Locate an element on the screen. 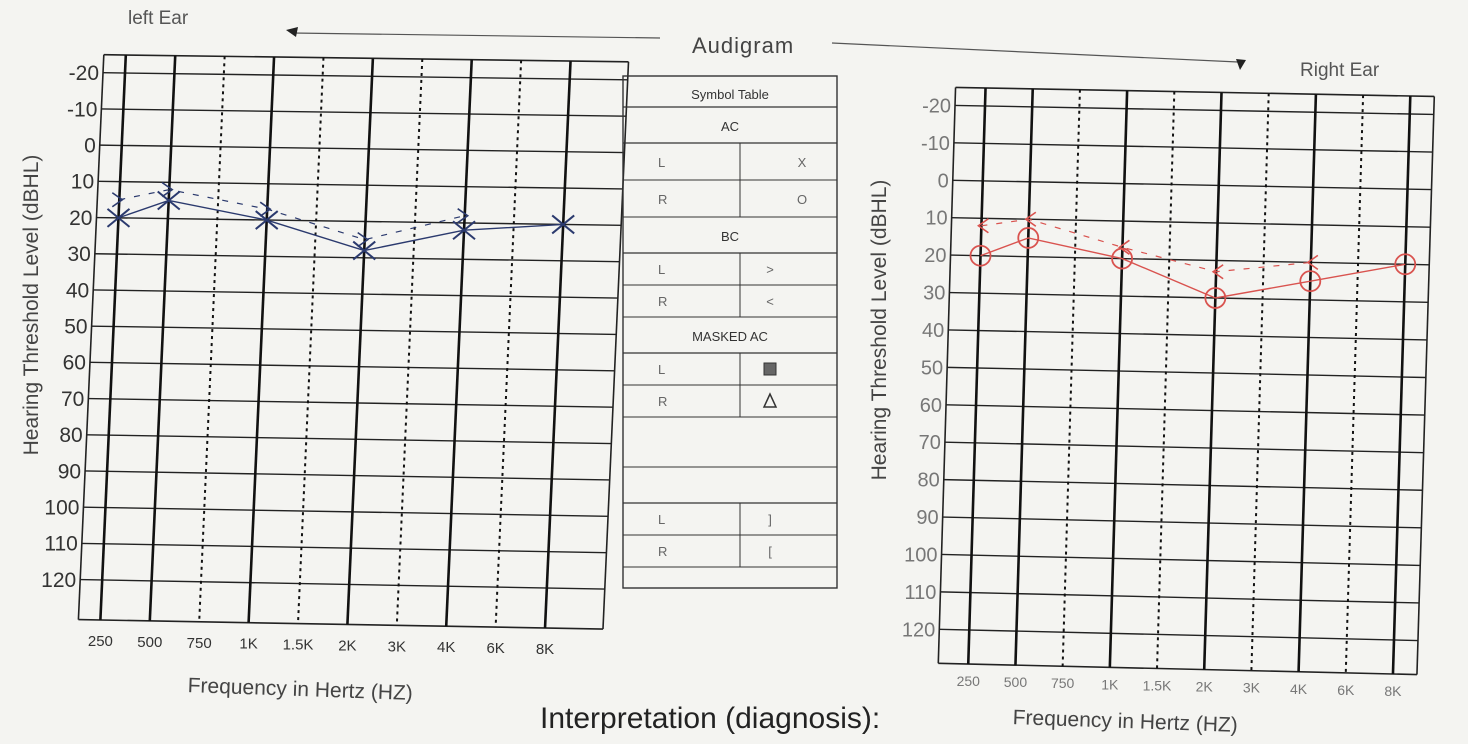  symbol-glyph: O is located at coordinates (802, 199).